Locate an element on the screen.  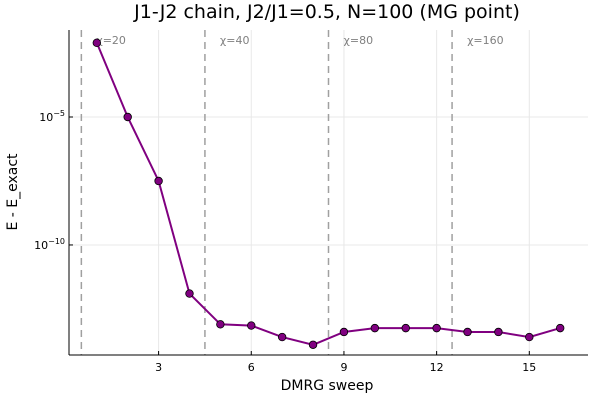
y-axis-label: E - E_exact is located at coordinates (13, 192).